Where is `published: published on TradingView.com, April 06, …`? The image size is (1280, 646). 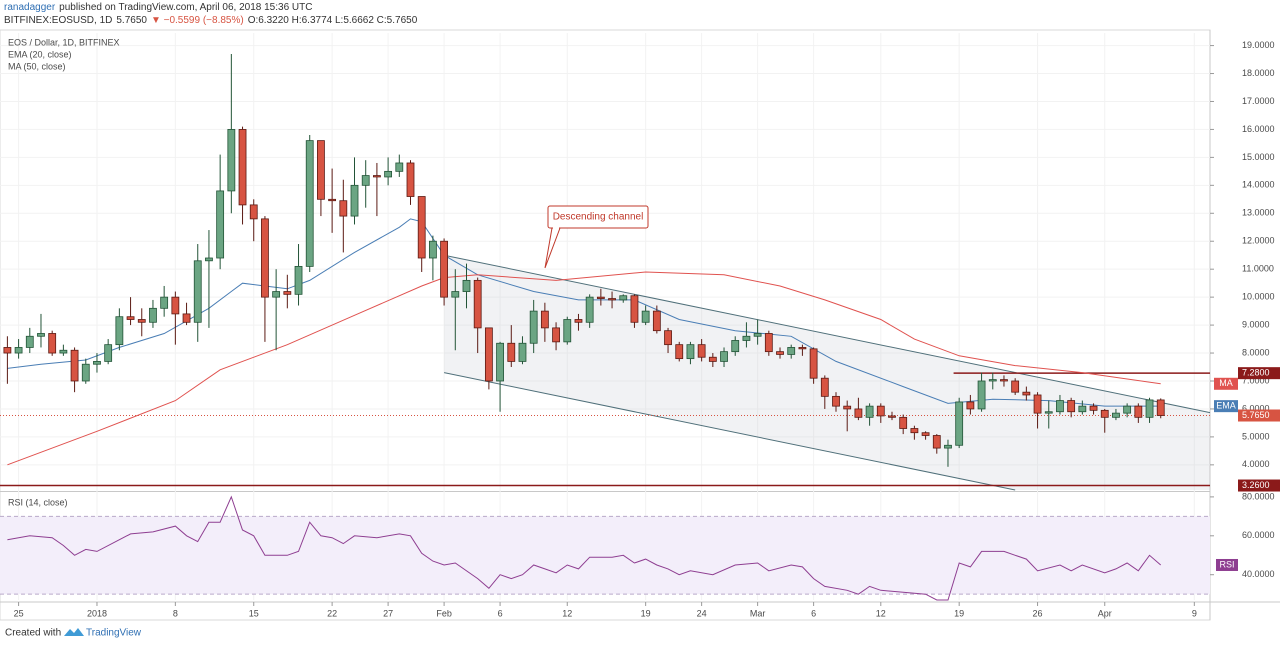 published: published on TradingView.com, April 06, … is located at coordinates (186, 7).